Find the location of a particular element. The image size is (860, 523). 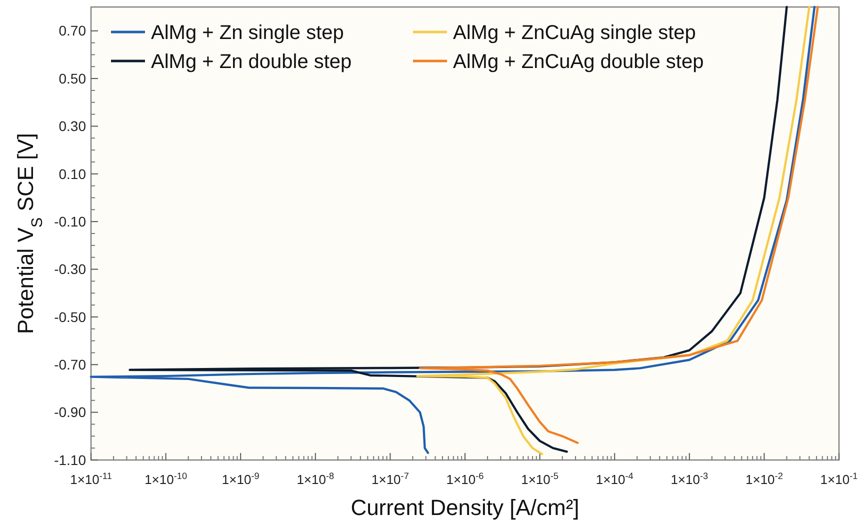

legend-label: AlMg + Zn double step is located at coordinates (251, 62).